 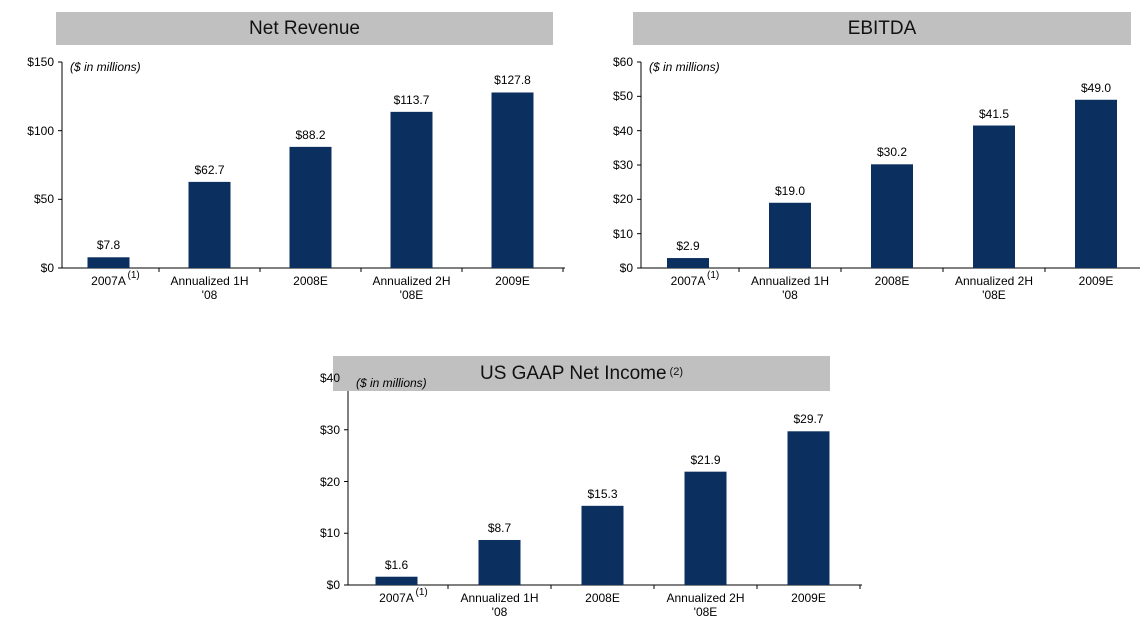 I want to click on value-label: $21.9, so click(x=705, y=459).